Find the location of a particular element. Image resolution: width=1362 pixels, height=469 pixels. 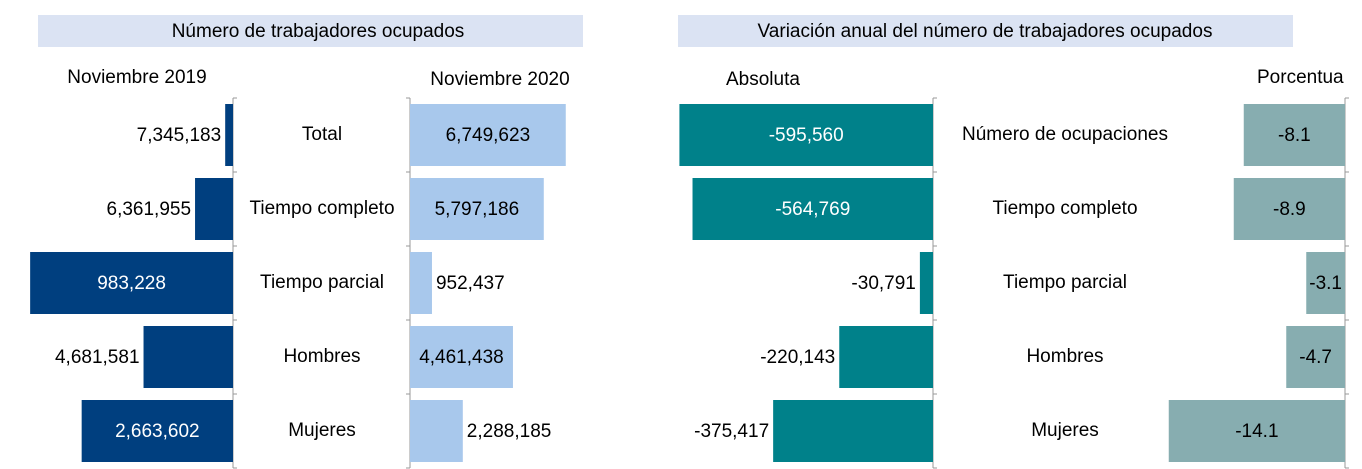

value-label: 2,663,602 is located at coordinates (157, 431).